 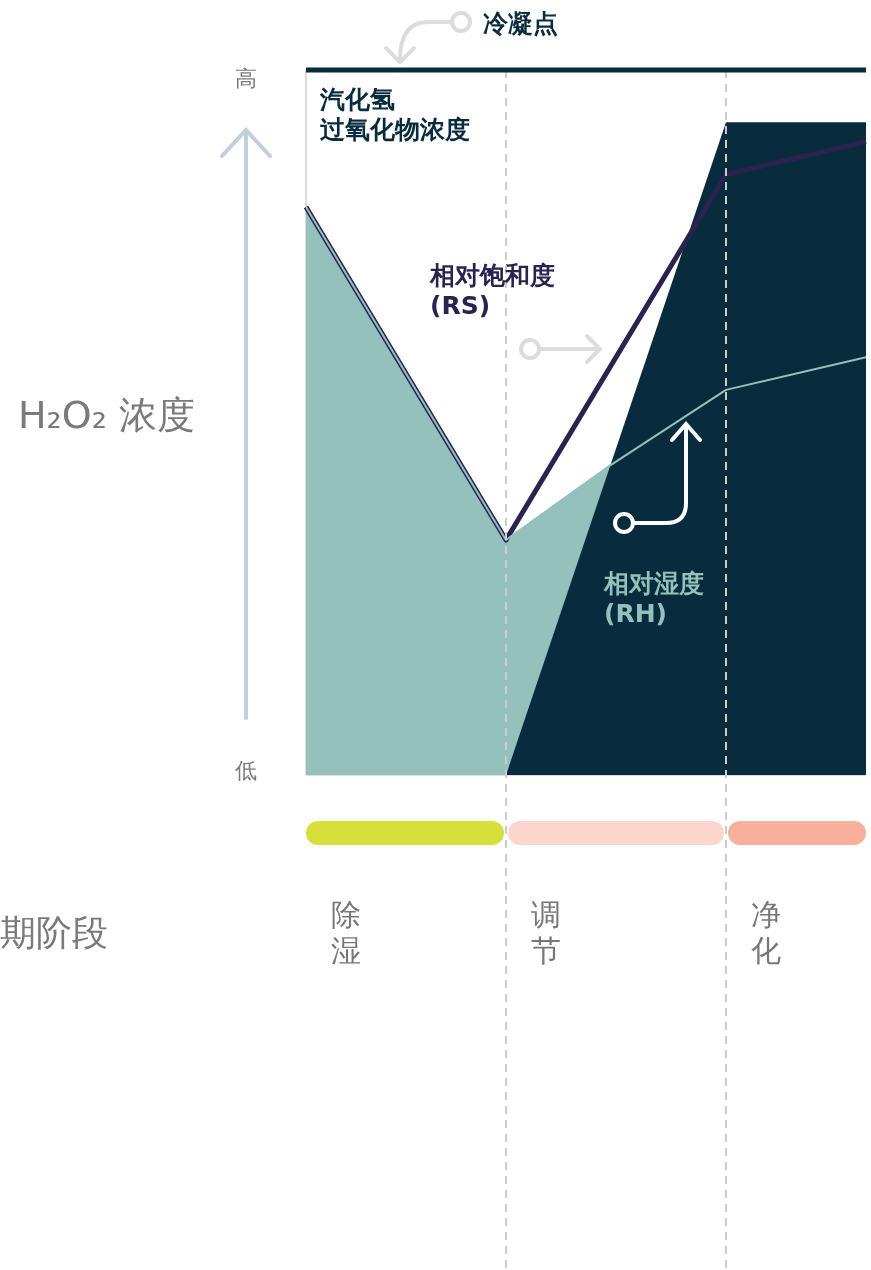 I want to click on series-label: 相对饱和度(RS), so click(x=492, y=290).